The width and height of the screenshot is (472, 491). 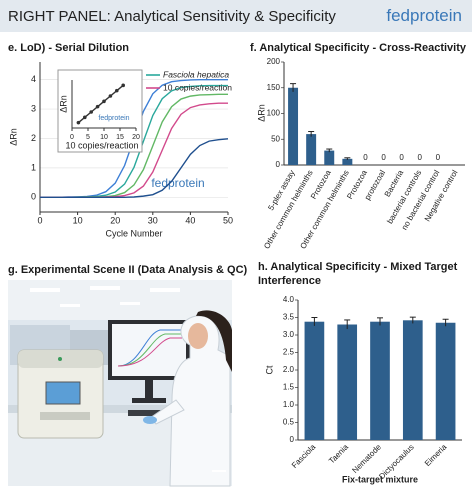 I want to click on y-tick-label: 150, so click(x=274, y=87).